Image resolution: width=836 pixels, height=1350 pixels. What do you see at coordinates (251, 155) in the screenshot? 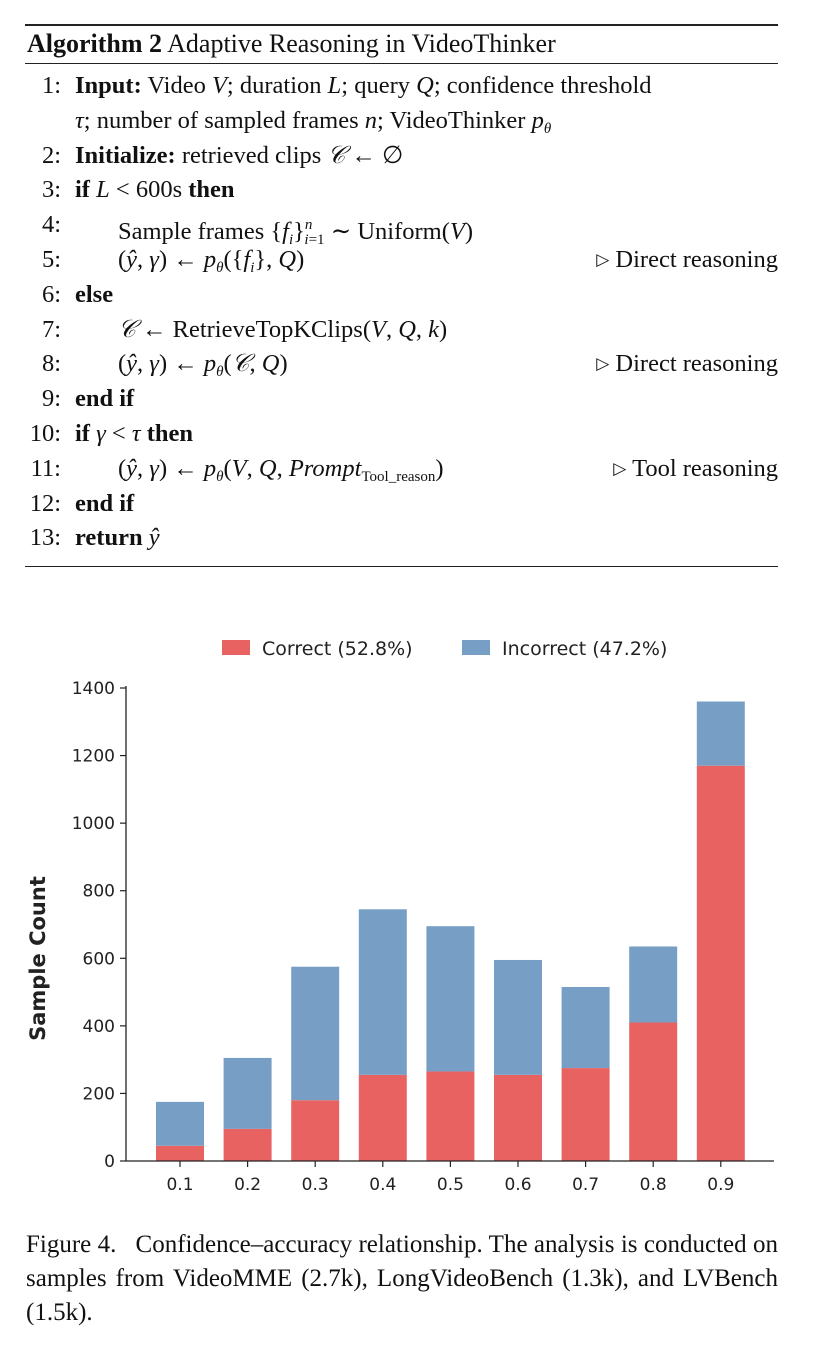
I see `init-text: retrieved clips` at bounding box center [251, 155].